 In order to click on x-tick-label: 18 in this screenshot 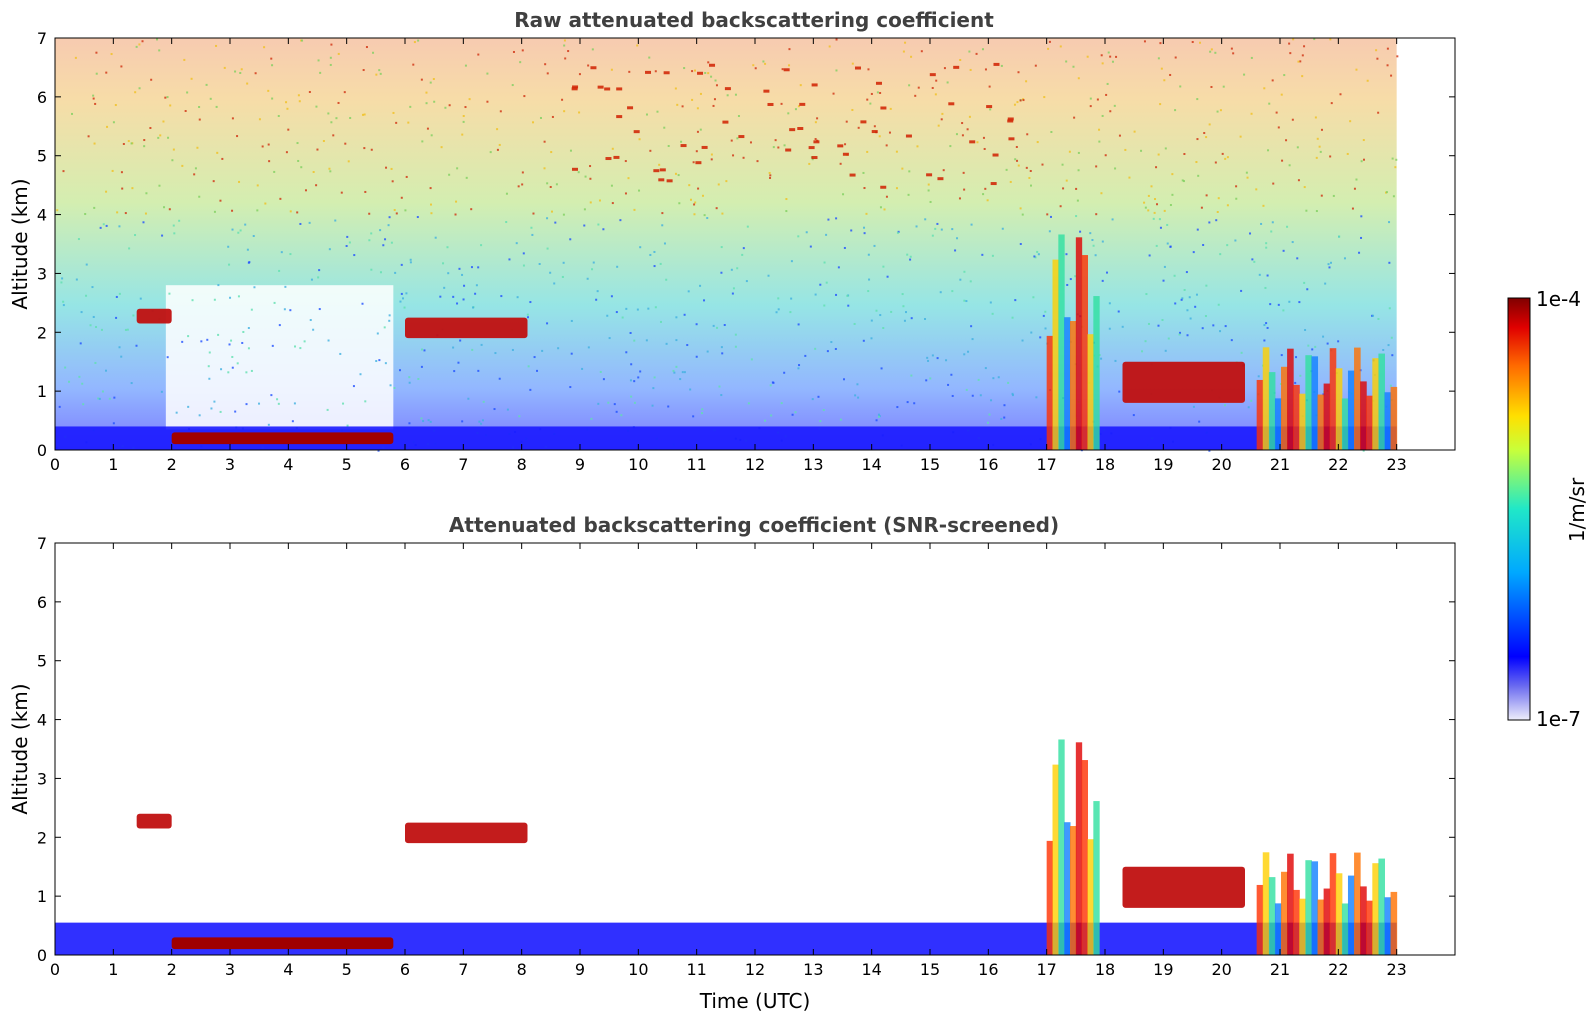, I will do `click(1105, 464)`.